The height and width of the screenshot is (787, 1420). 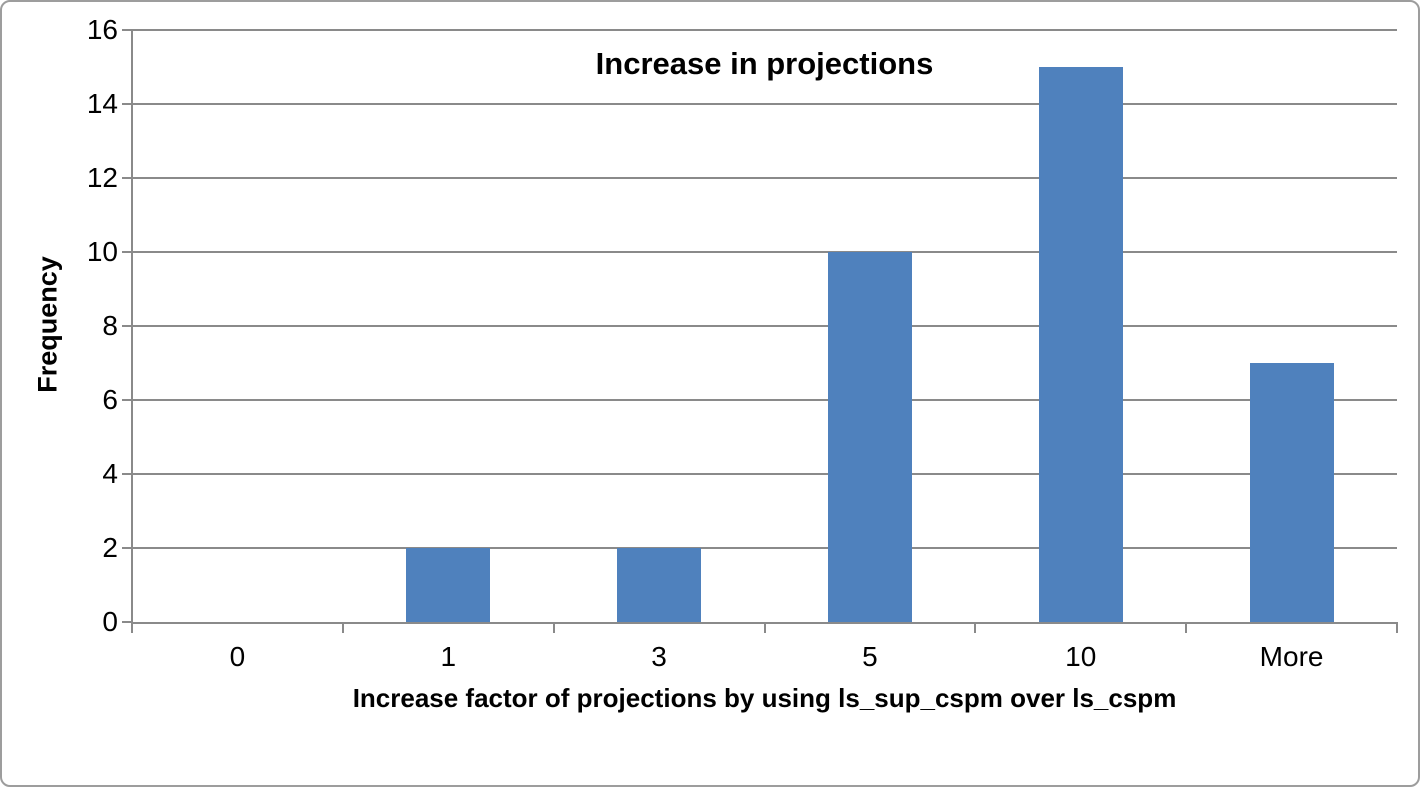 What do you see at coordinates (102, 29) in the screenshot?
I see `y-tick-label: 16` at bounding box center [102, 29].